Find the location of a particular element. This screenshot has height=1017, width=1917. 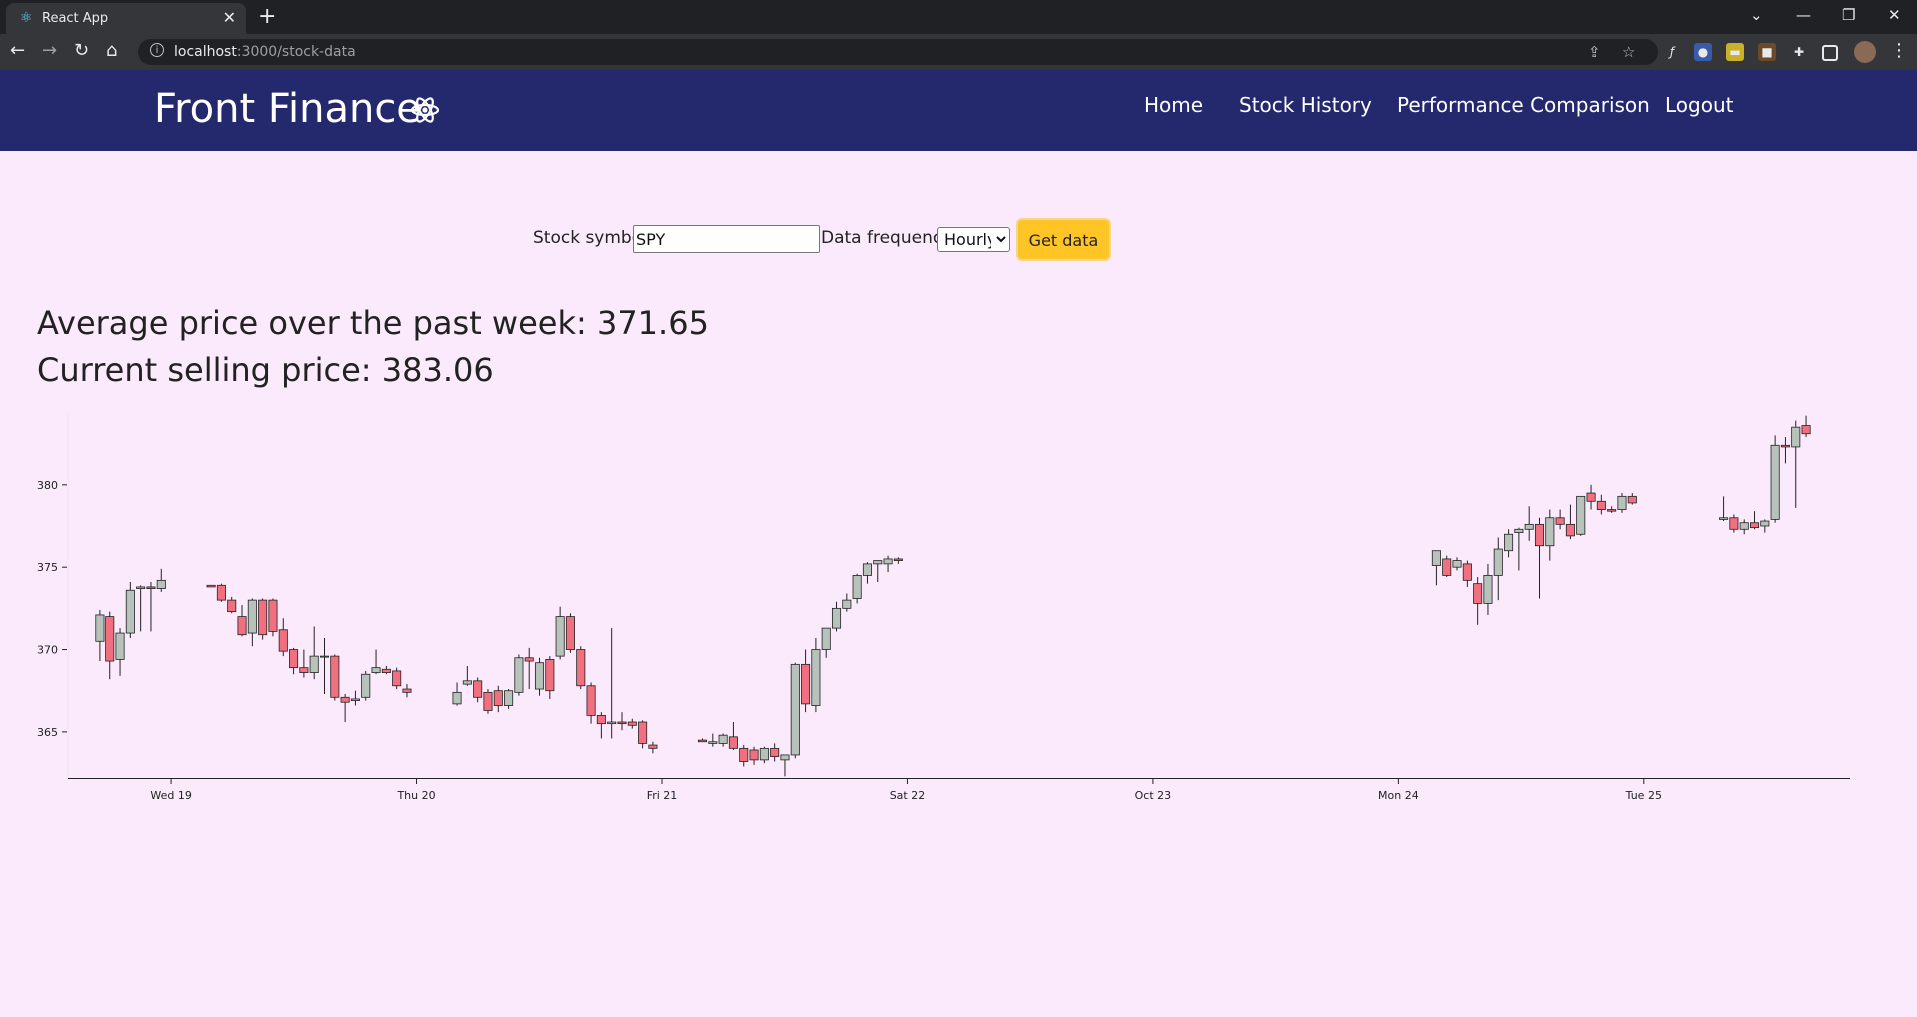

browser-tab-bar: ⚛ React App ✕ + ⌄ — ❐ ✕ is located at coordinates (958, 17).